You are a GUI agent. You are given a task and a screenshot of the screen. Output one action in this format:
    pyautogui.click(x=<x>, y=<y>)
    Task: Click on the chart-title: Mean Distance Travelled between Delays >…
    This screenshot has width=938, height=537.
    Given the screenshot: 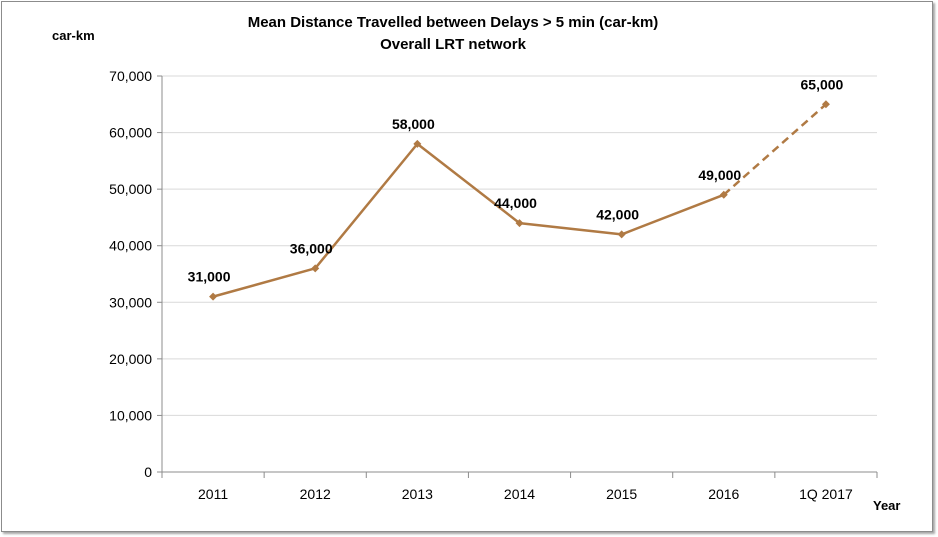 What is the action you would take?
    pyautogui.click(x=453, y=22)
    